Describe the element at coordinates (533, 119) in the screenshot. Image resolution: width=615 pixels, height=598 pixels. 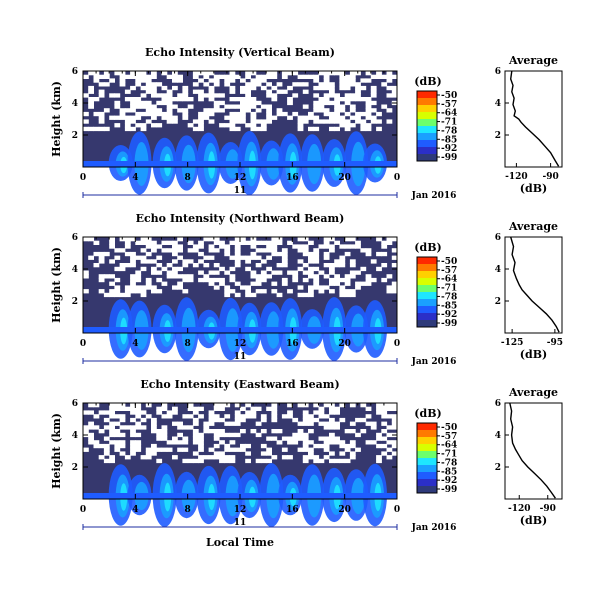
I see `average-frame` at that location.